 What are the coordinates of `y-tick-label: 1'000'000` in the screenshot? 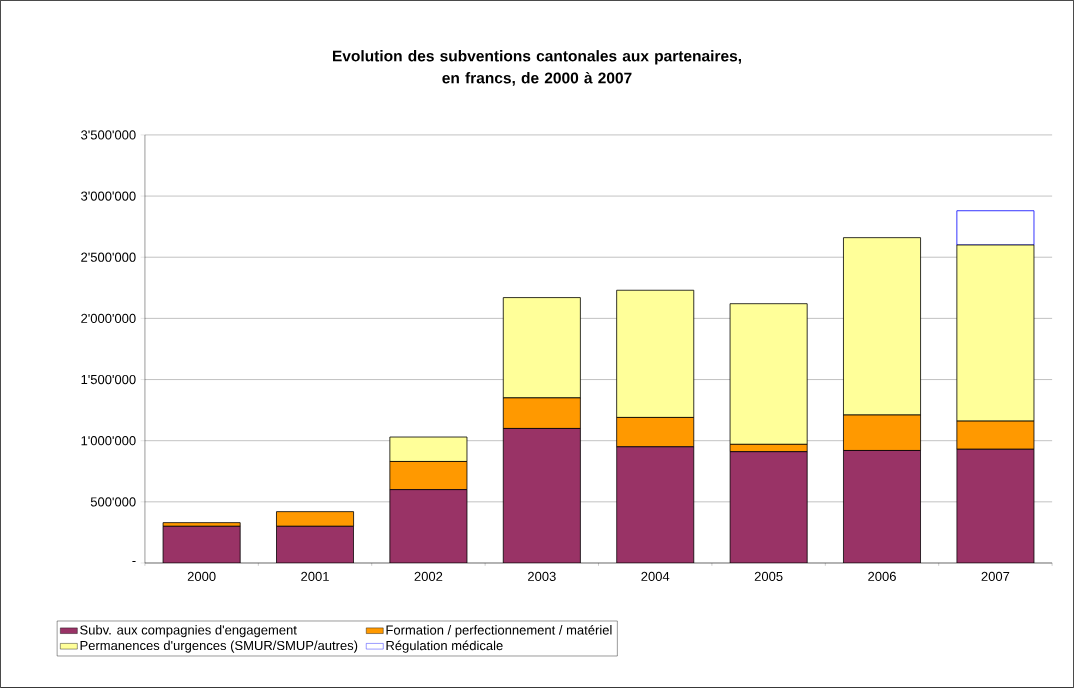 It's located at (108, 441).